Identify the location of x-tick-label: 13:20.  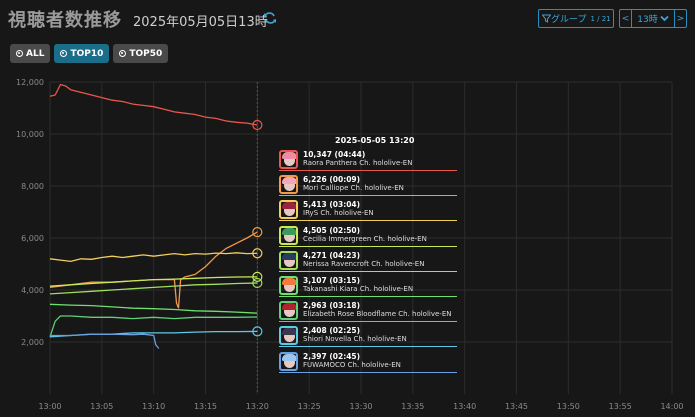
(257, 406).